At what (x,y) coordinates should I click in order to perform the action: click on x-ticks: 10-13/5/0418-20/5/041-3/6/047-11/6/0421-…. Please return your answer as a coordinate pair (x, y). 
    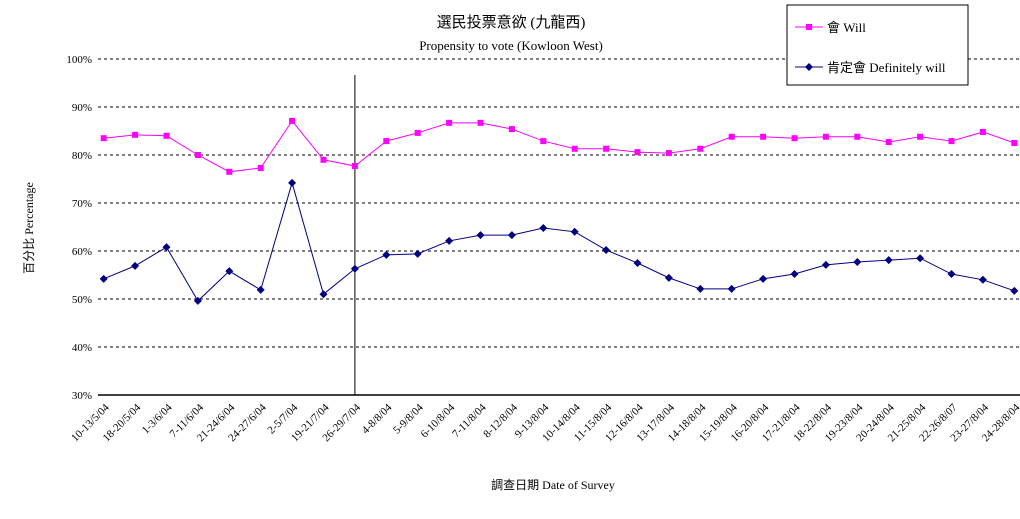
    Looking at the image, I should click on (544, 422).